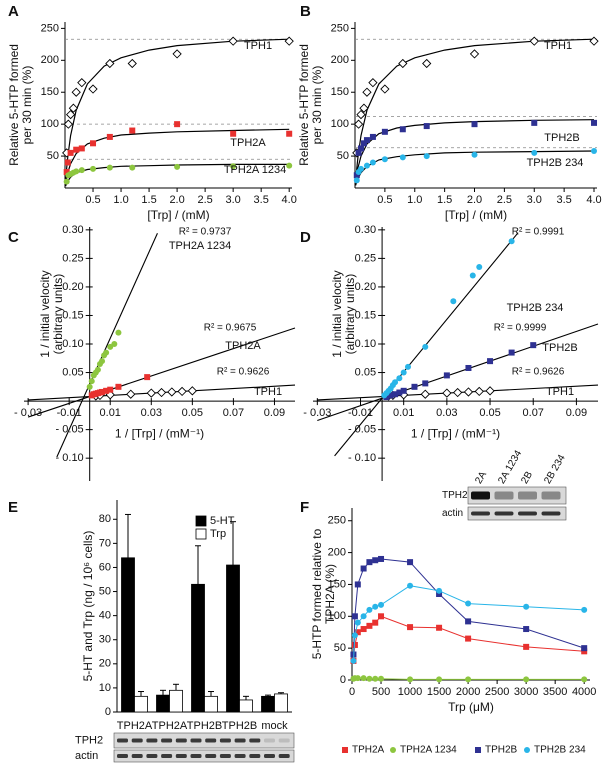 Image resolution: width=613 pixels, height=765 pixels. I want to click on x-axis-label: [Trp] / (mM), so click(476, 215).